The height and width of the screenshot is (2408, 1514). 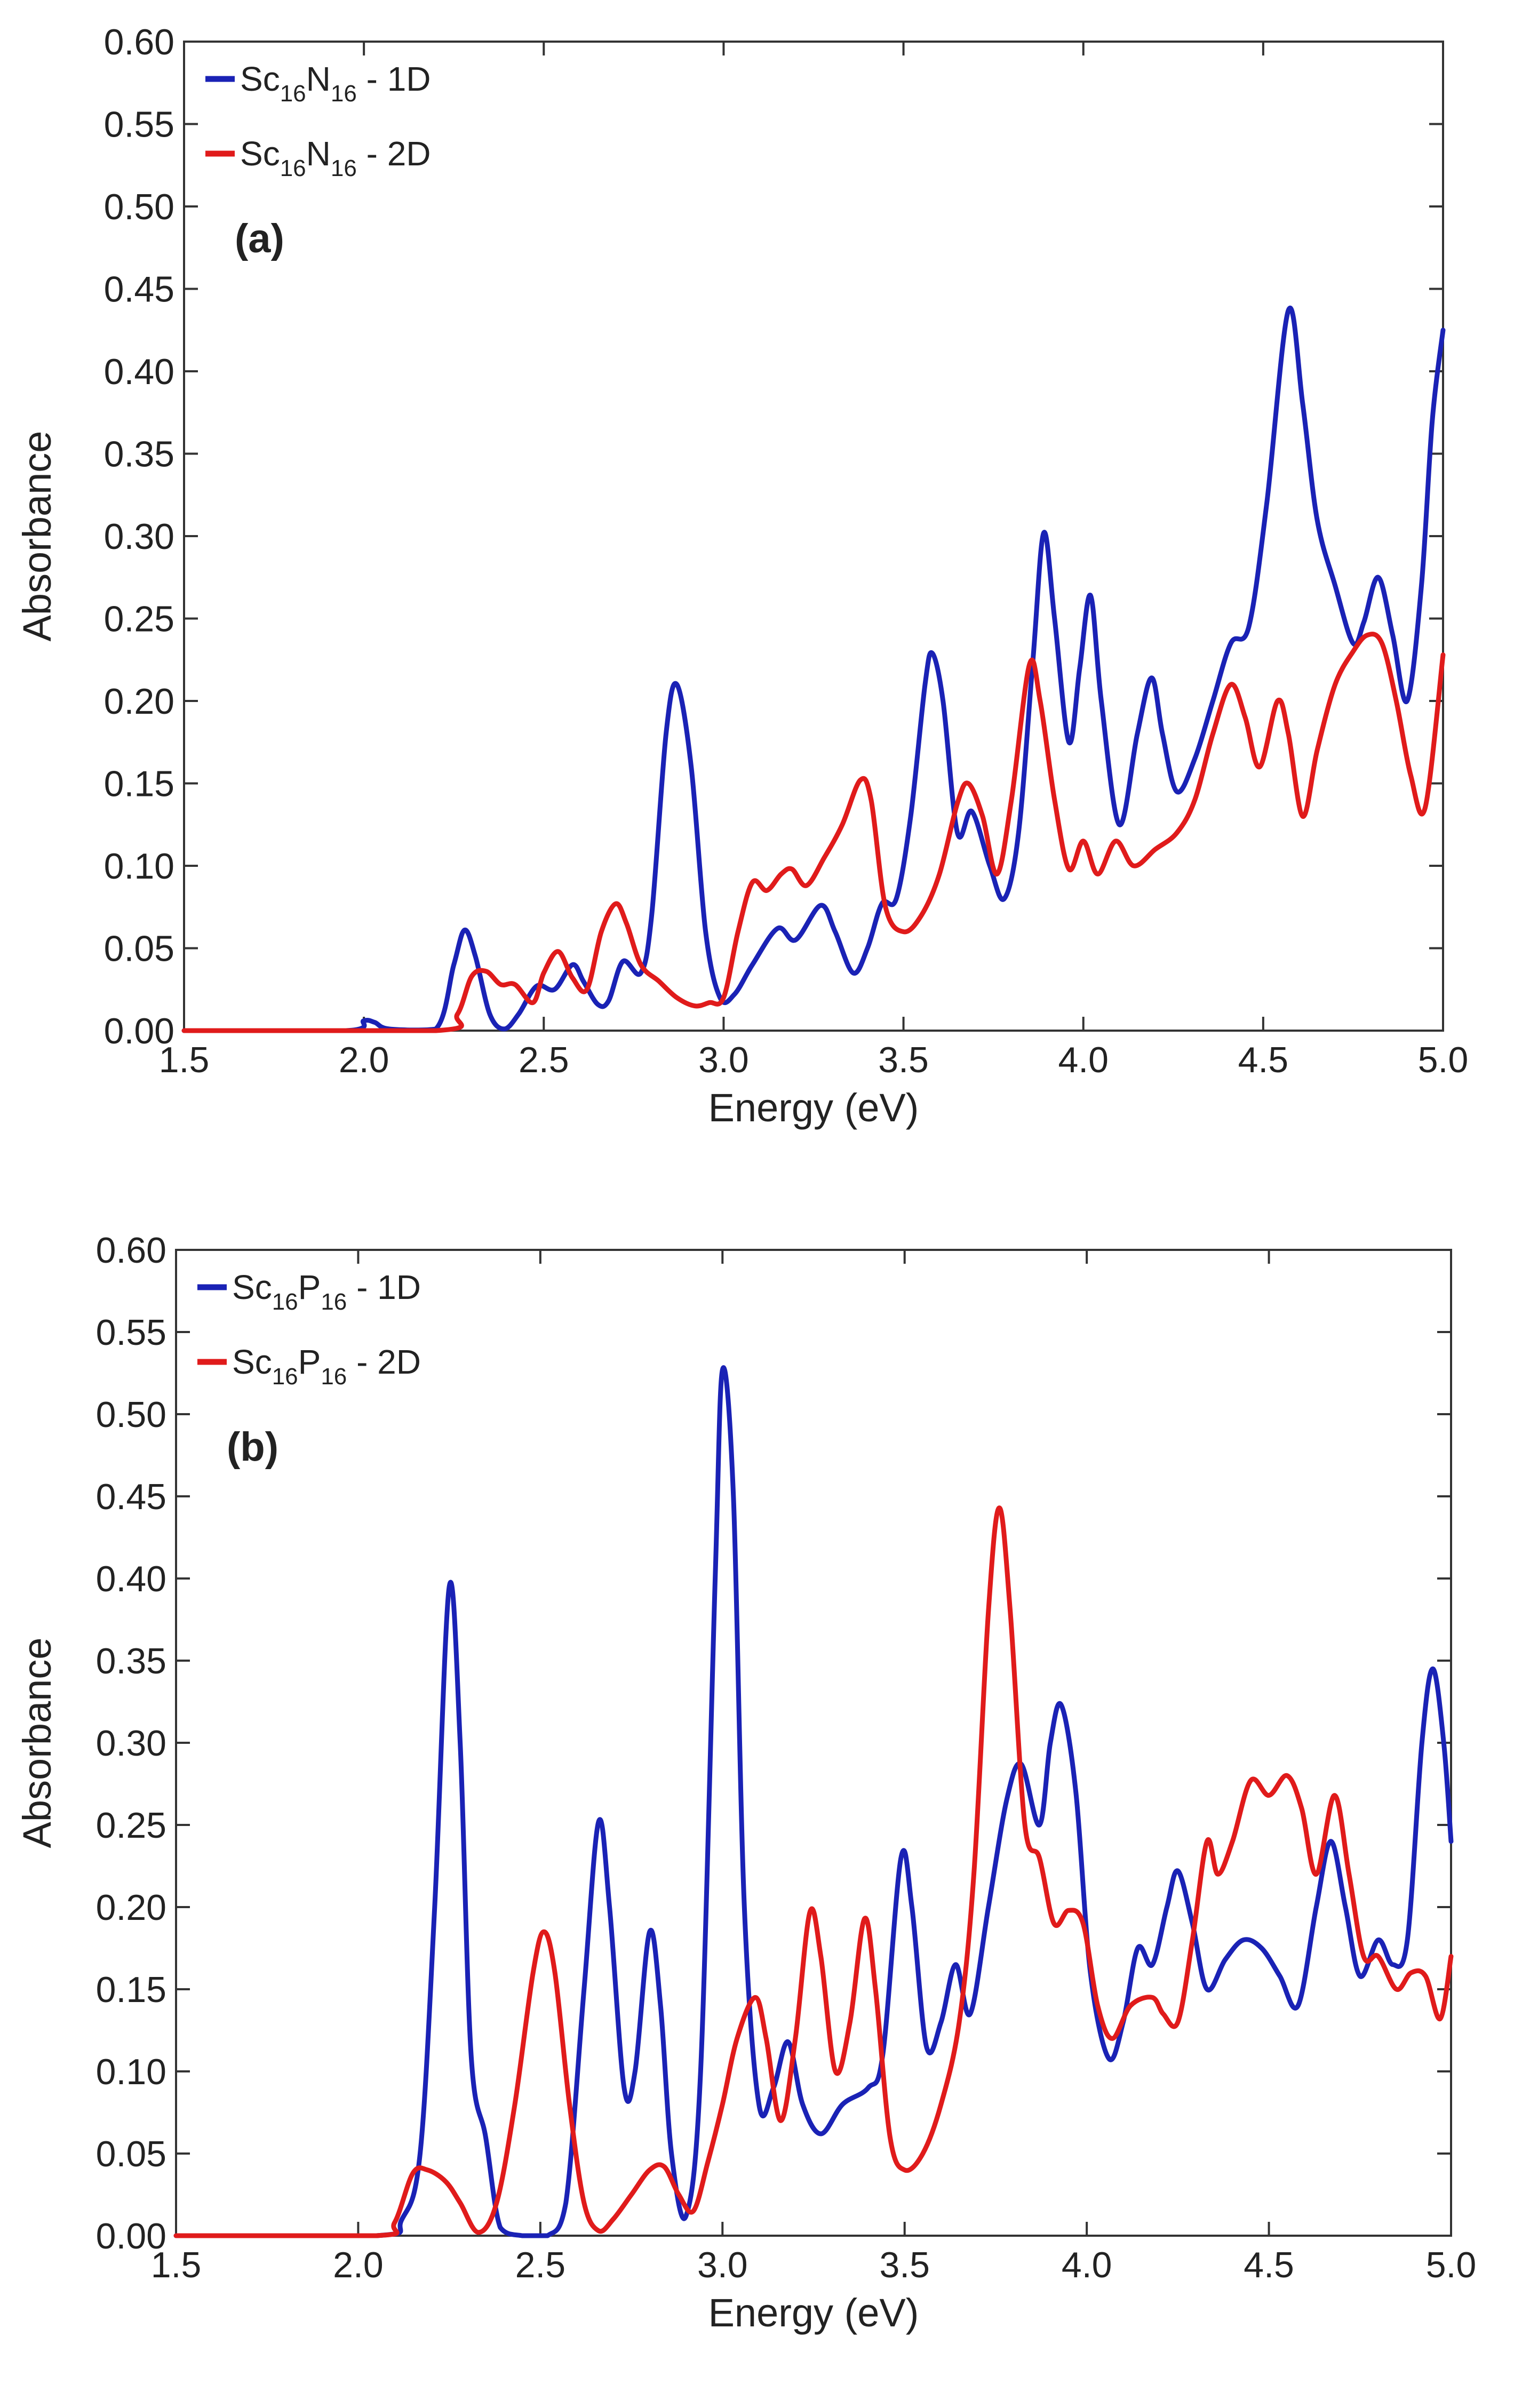 What do you see at coordinates (252, 1447) in the screenshot?
I see `panel-label: (b)` at bounding box center [252, 1447].